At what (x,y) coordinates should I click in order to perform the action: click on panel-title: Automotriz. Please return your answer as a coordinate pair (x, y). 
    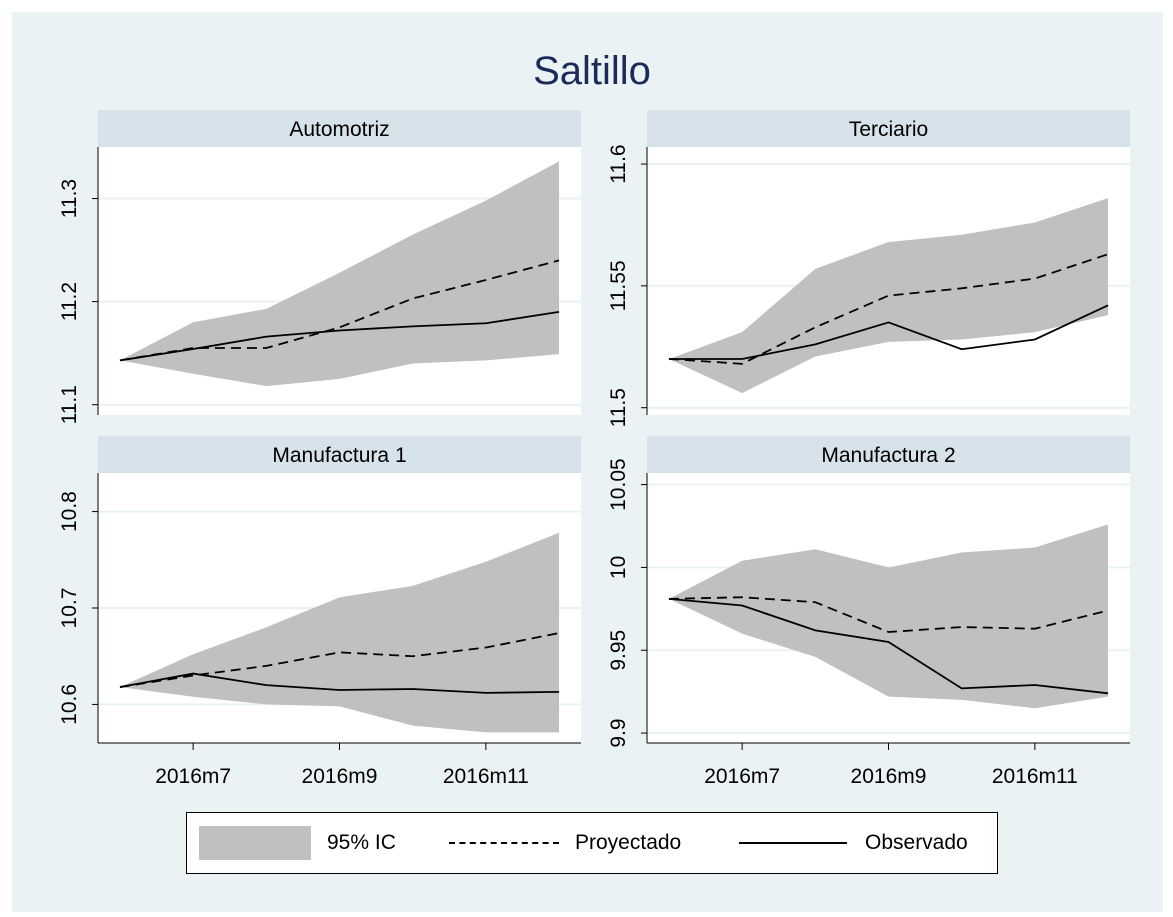
    Looking at the image, I should click on (339, 129).